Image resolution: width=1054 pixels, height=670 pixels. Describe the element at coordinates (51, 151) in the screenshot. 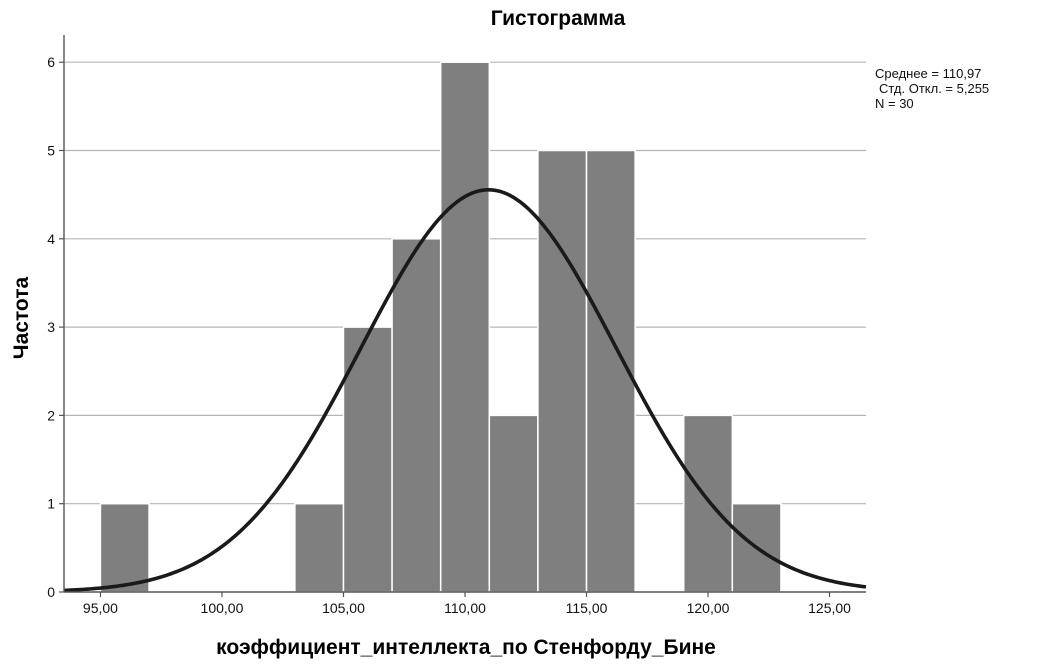

I see `y-tick-label-5: 5` at that location.